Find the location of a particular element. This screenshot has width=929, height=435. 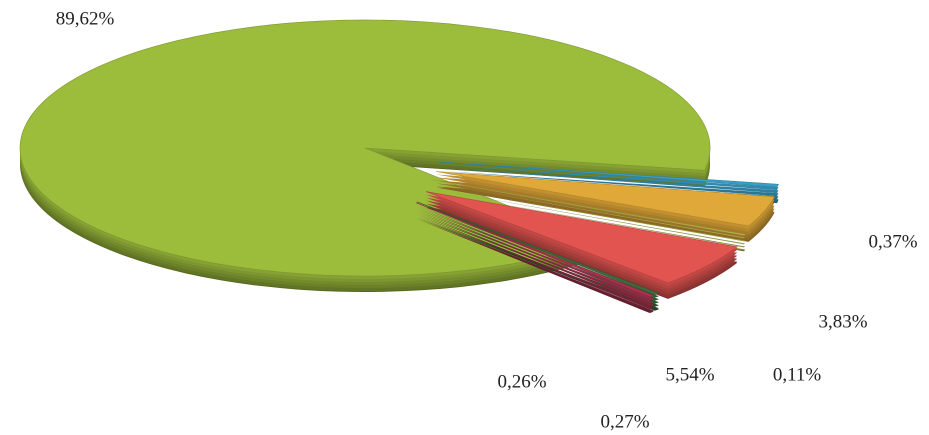

data-label: 0,26% is located at coordinates (521, 381).